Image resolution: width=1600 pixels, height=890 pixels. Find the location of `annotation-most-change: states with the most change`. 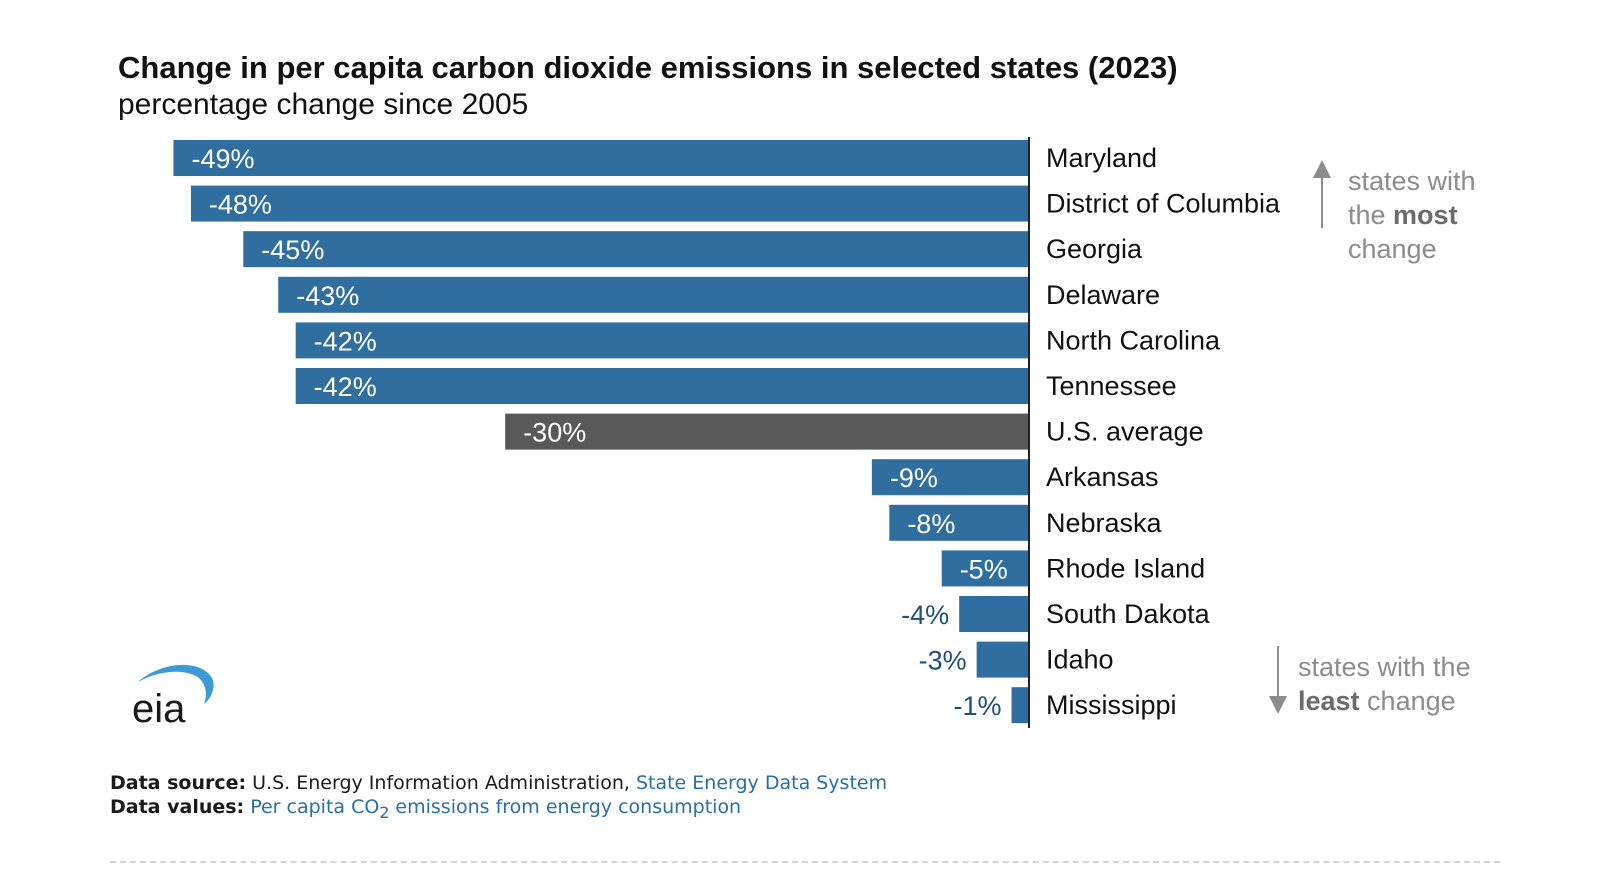

annotation-most-change: states with the most change is located at coordinates (1412, 215).